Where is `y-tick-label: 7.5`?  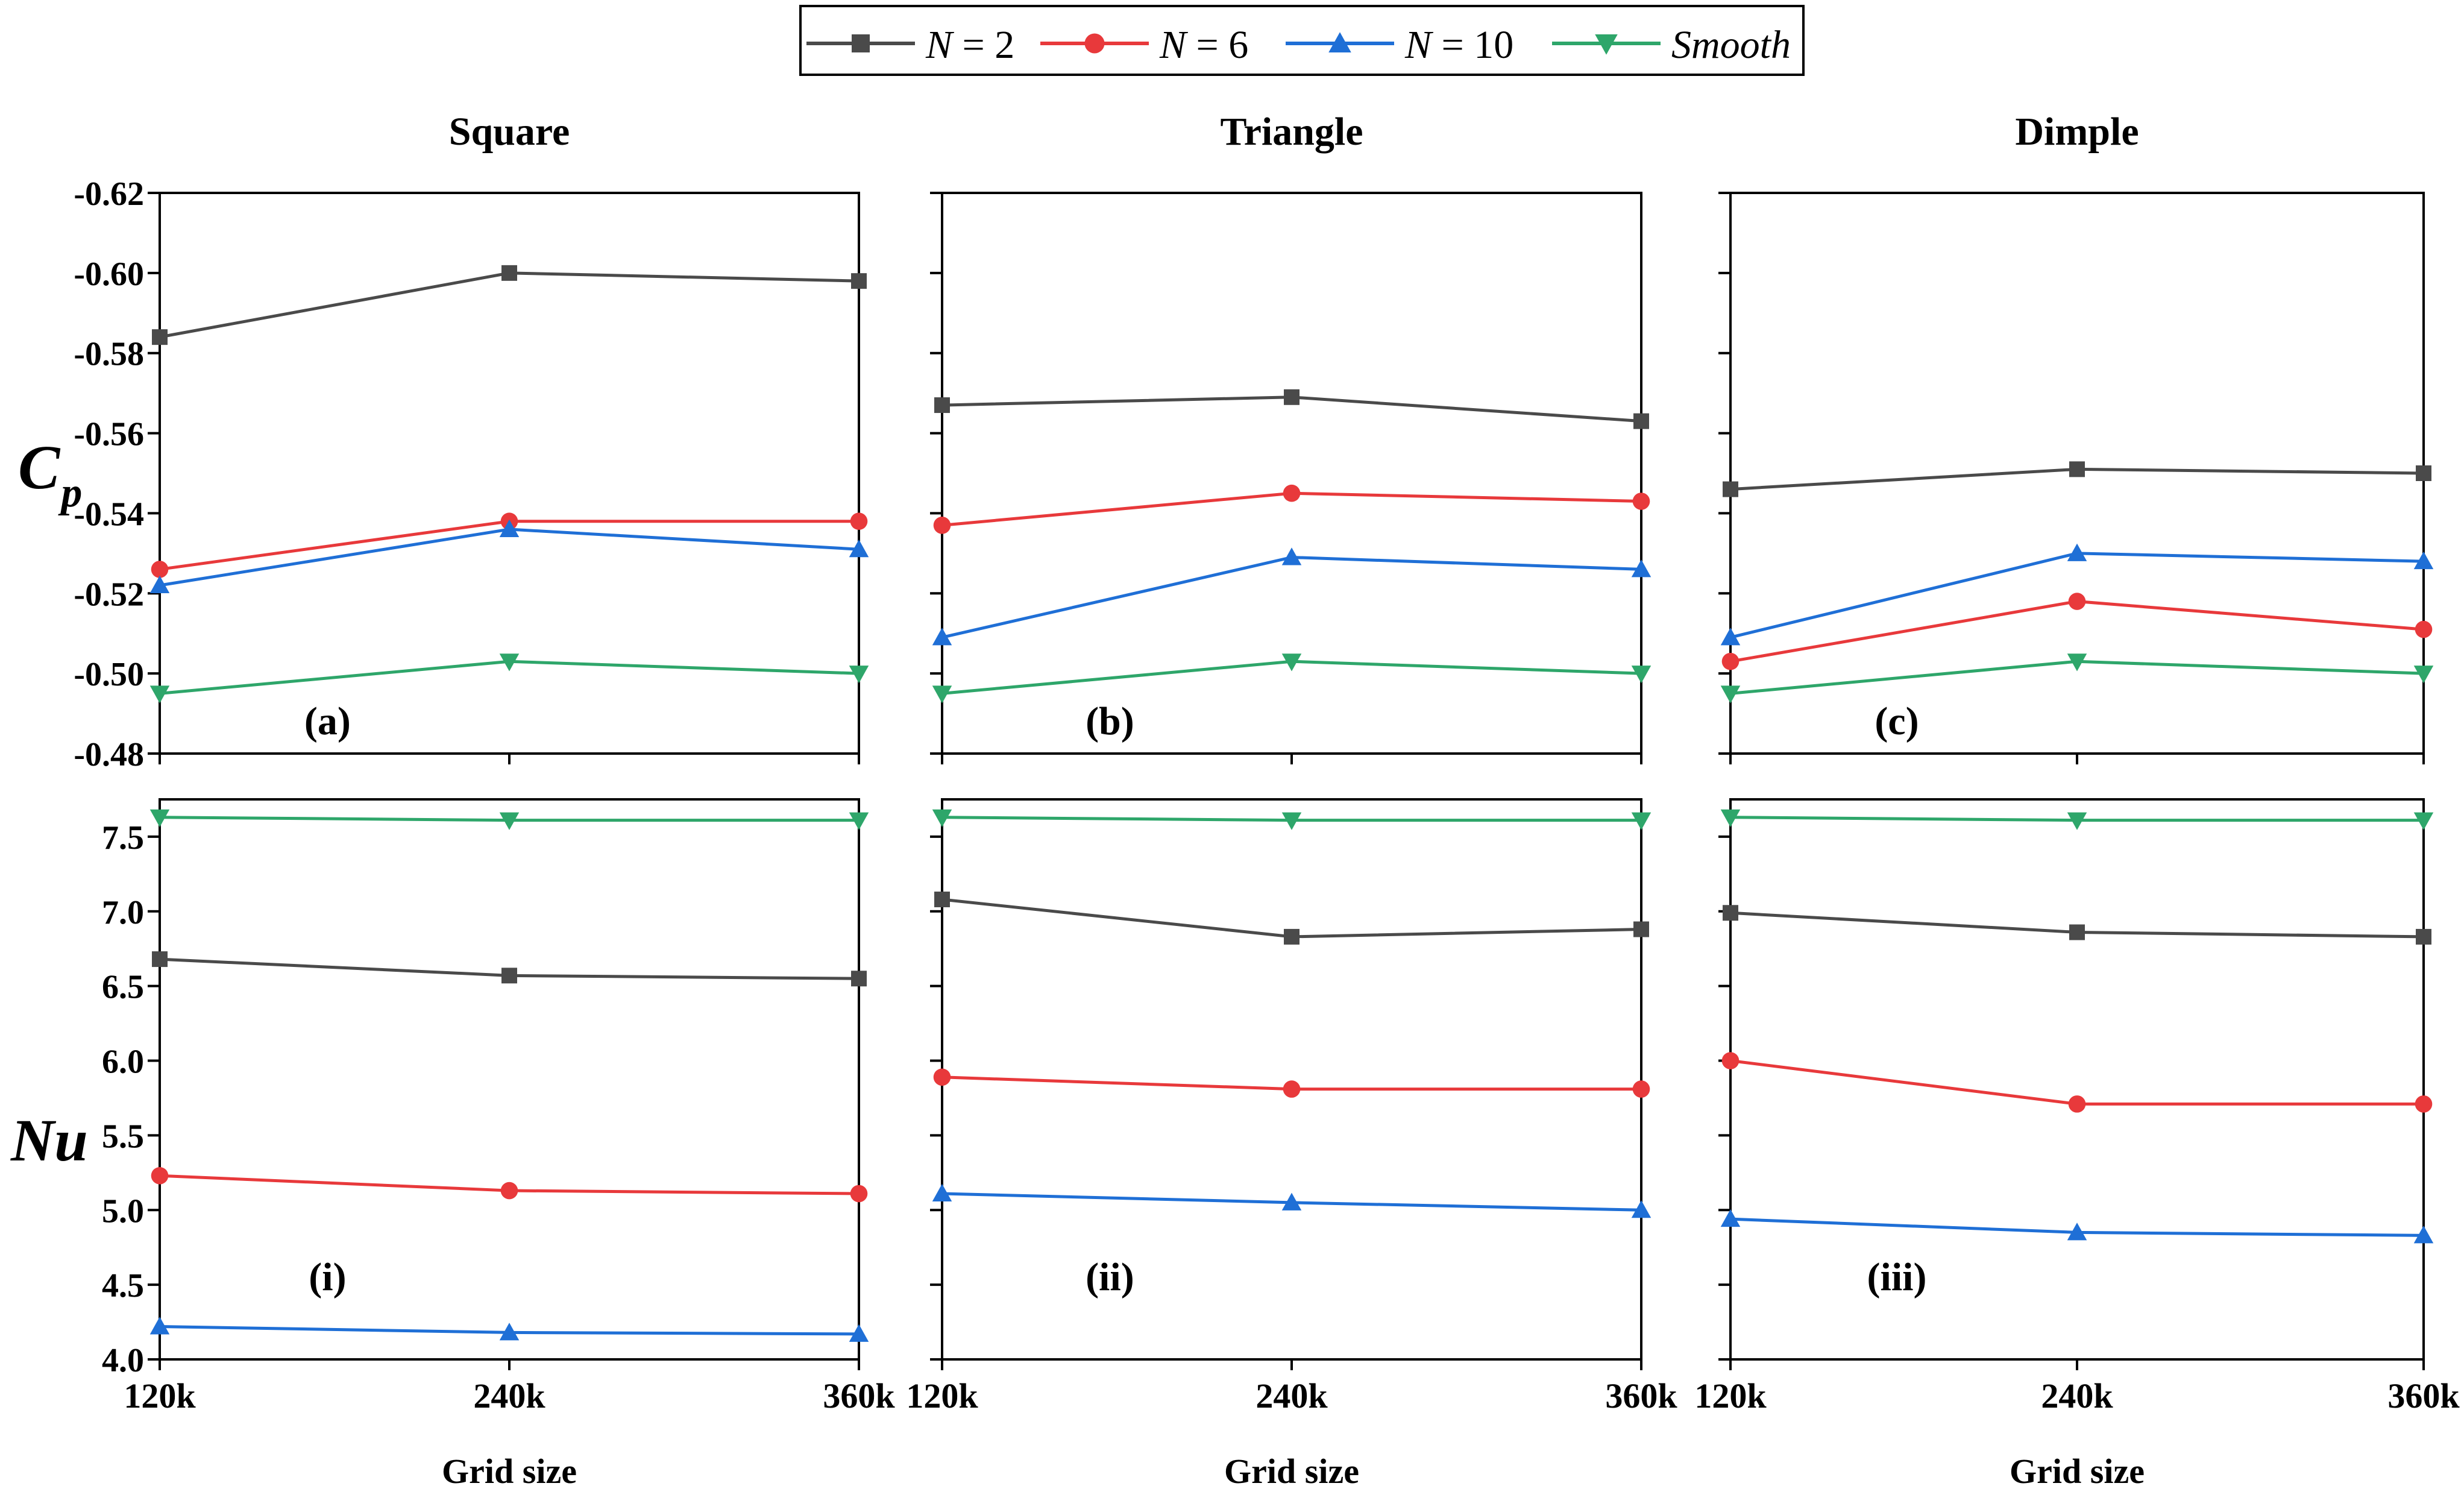
y-tick-label: 7.5 is located at coordinates (123, 838).